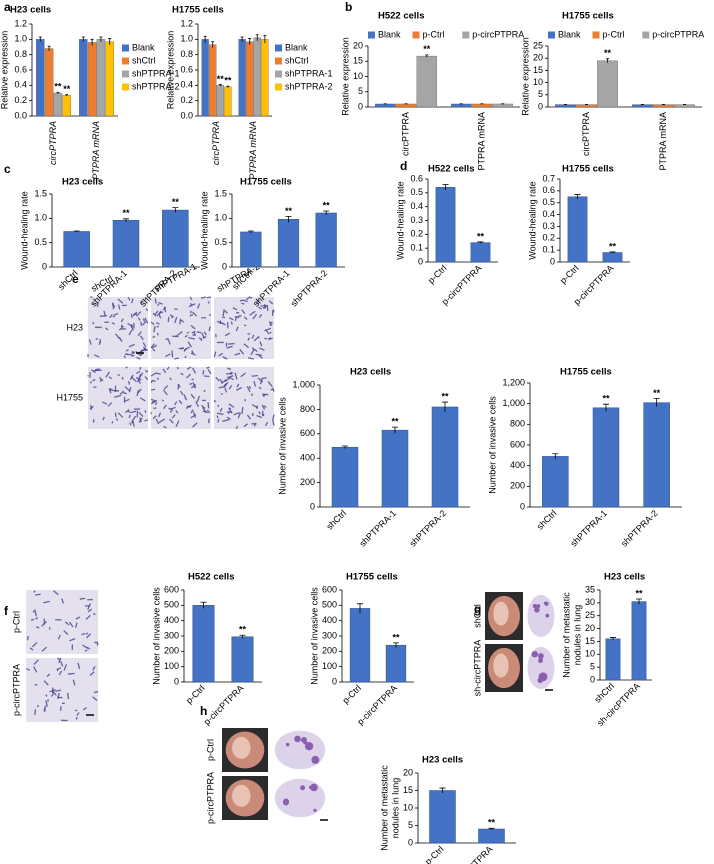 The image size is (714, 864). Describe the element at coordinates (96, 150) in the screenshot. I see `x-tick-label: PTPRA mRNA` at that location.